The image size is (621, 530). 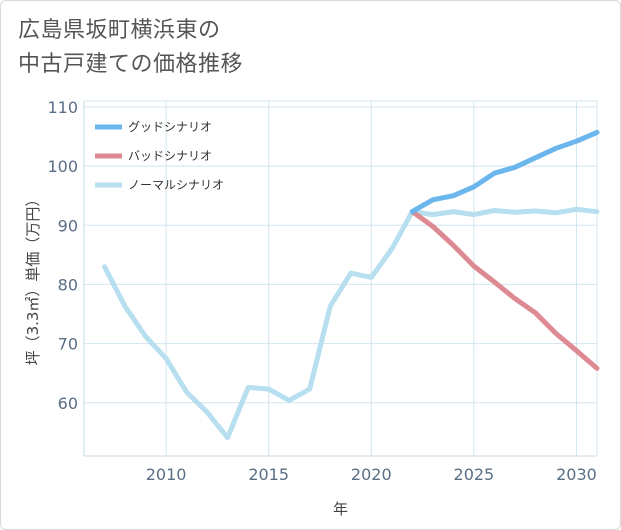 What do you see at coordinates (474, 474) in the screenshot?
I see `x-tick-label: 2025` at bounding box center [474, 474].